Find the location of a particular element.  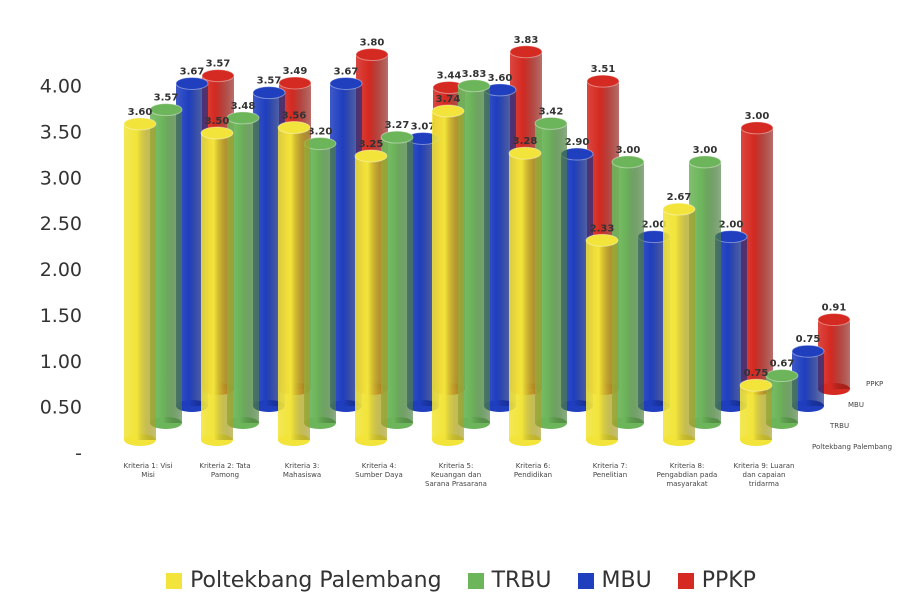

series-depth-label: TRBU is located at coordinates (839, 426).